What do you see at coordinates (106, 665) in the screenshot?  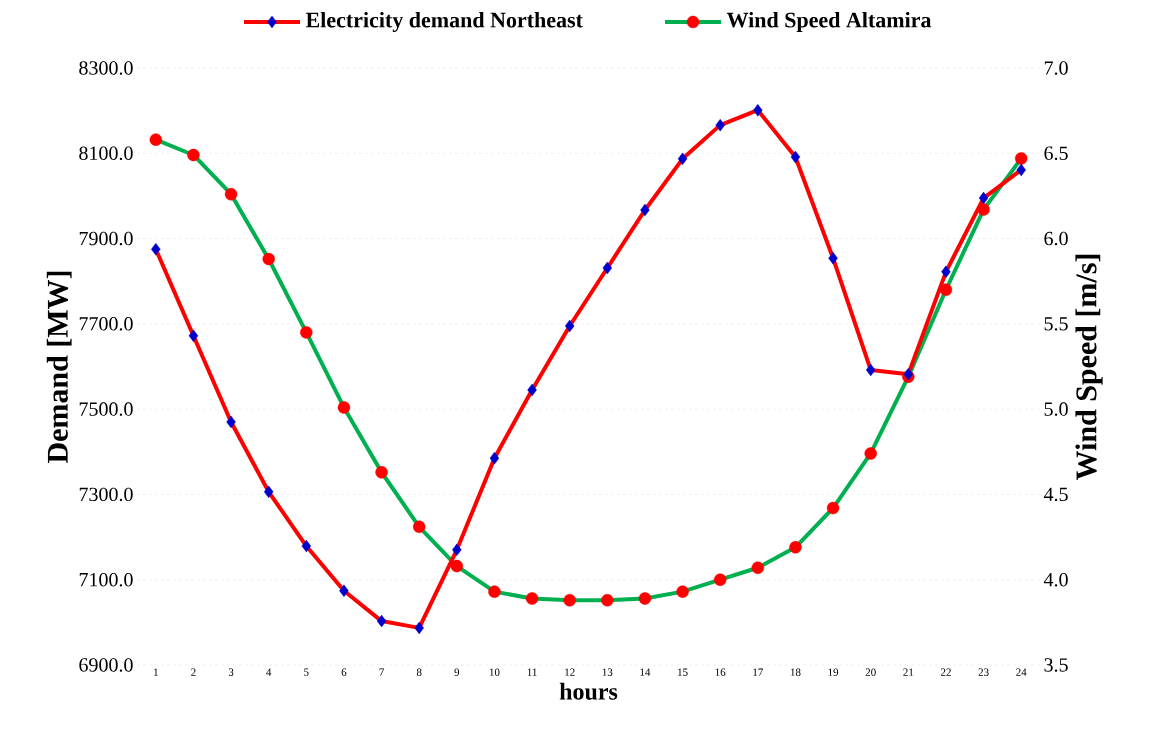 I see `y-tick-label: 6900.0` at bounding box center [106, 665].